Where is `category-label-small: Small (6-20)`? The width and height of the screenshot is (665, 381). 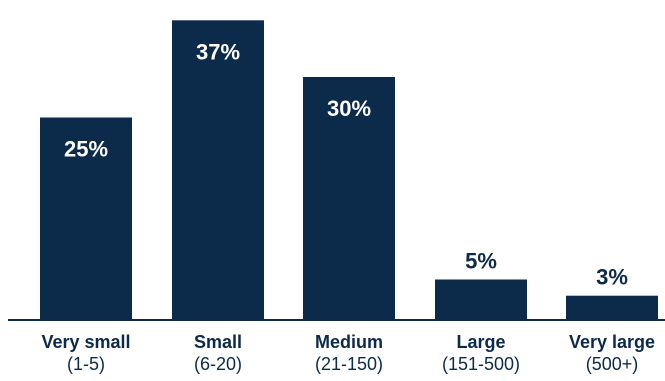 category-label-small: Small (6-20) is located at coordinates (218, 353).